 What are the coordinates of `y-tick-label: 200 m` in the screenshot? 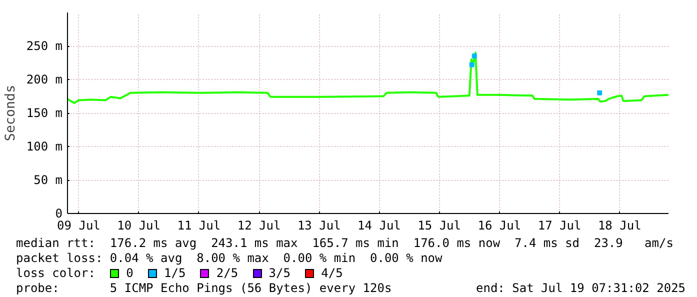 It's located at (44, 79).